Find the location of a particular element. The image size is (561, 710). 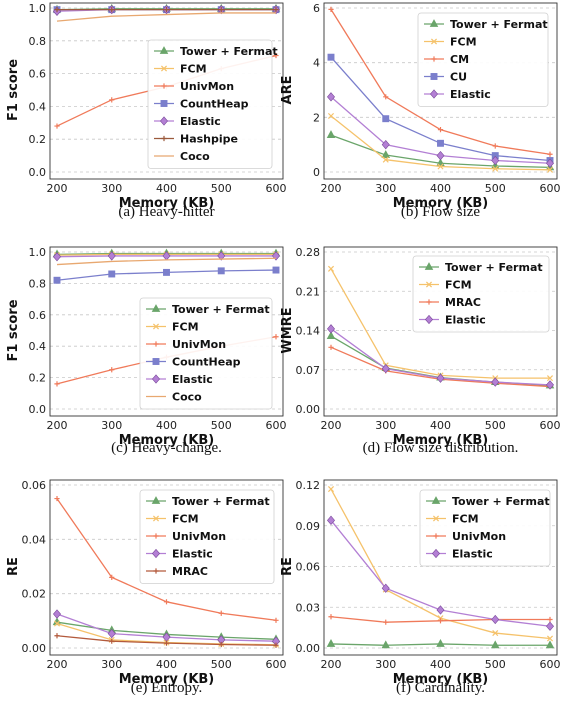

series-coco is located at coordinates (166, 17).